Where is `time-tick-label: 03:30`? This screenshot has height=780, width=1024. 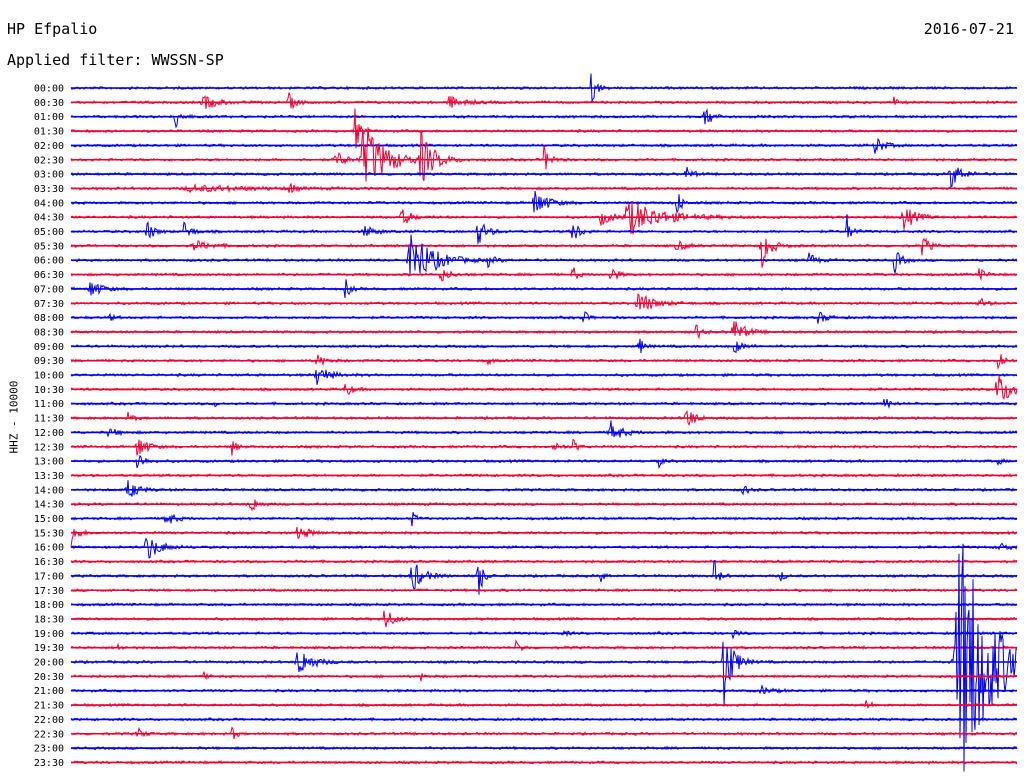
time-tick-label: 03:30 is located at coordinates (49, 189).